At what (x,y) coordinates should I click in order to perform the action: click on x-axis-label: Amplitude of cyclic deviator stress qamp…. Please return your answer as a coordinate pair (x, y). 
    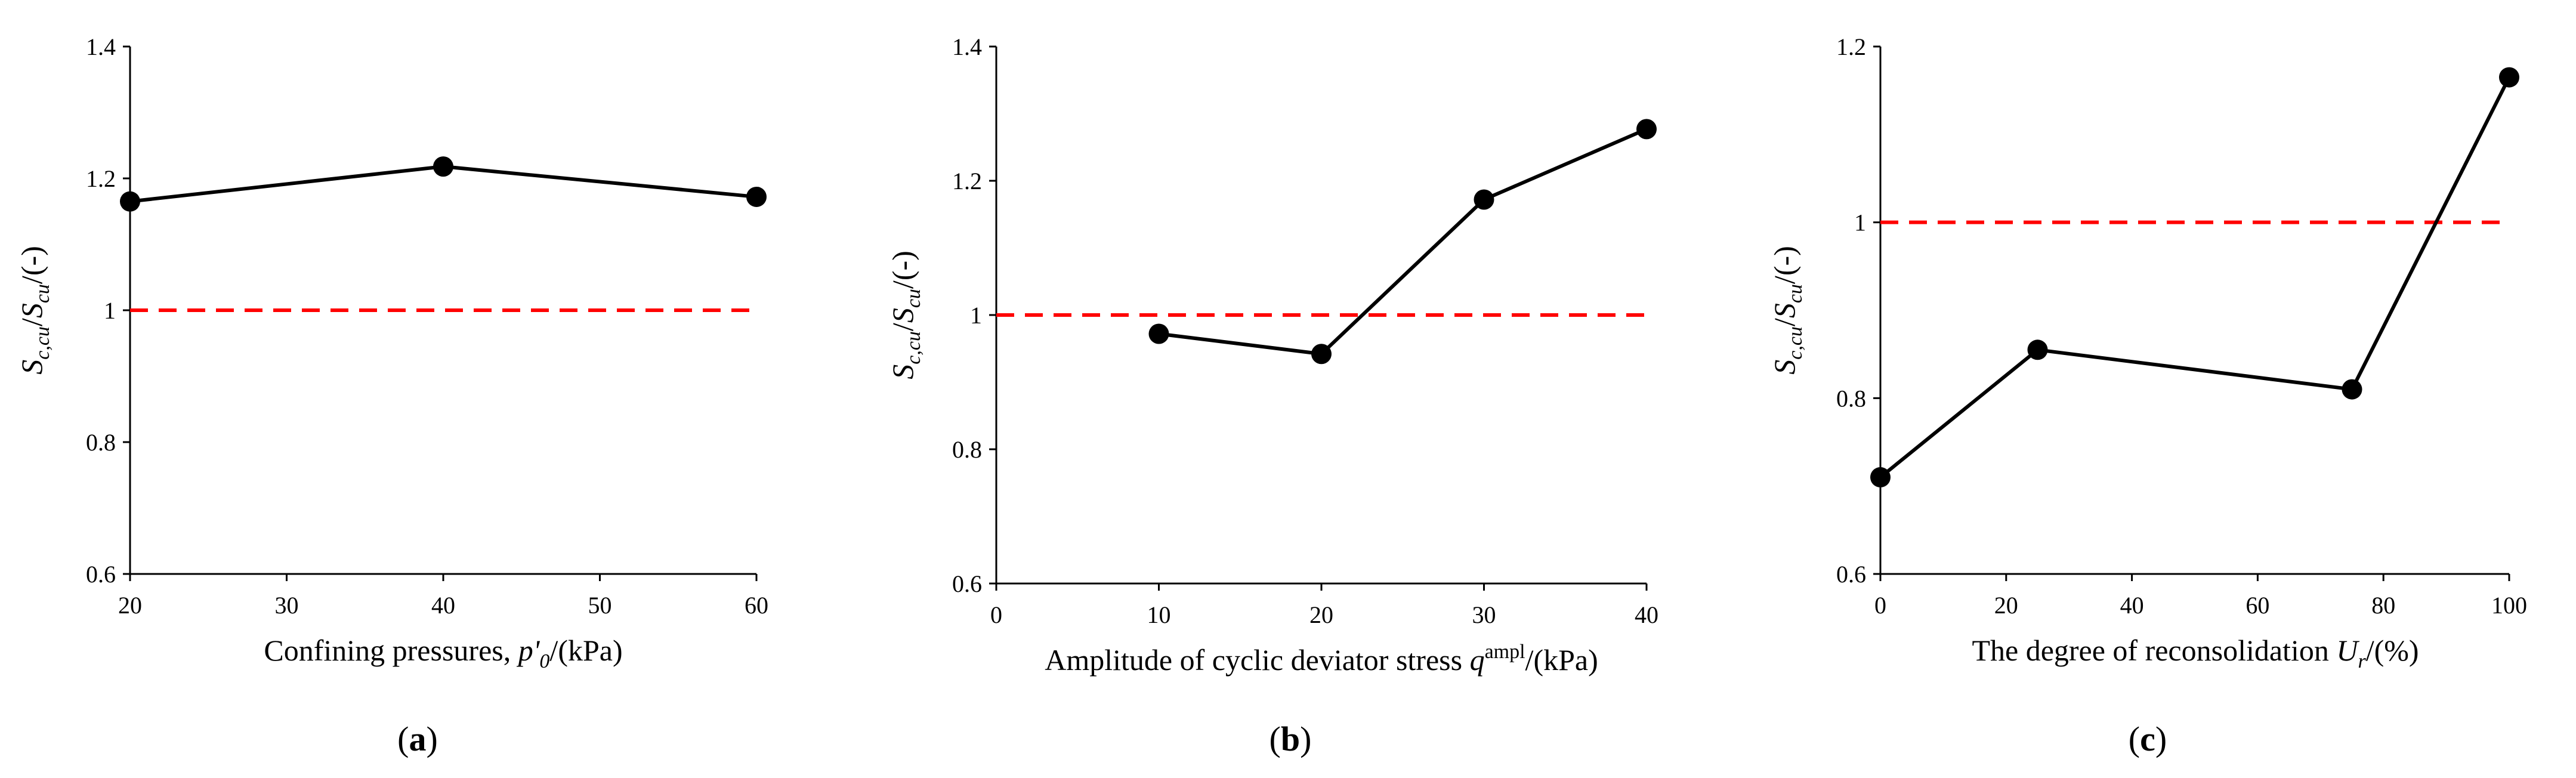
    Looking at the image, I should click on (1322, 659).